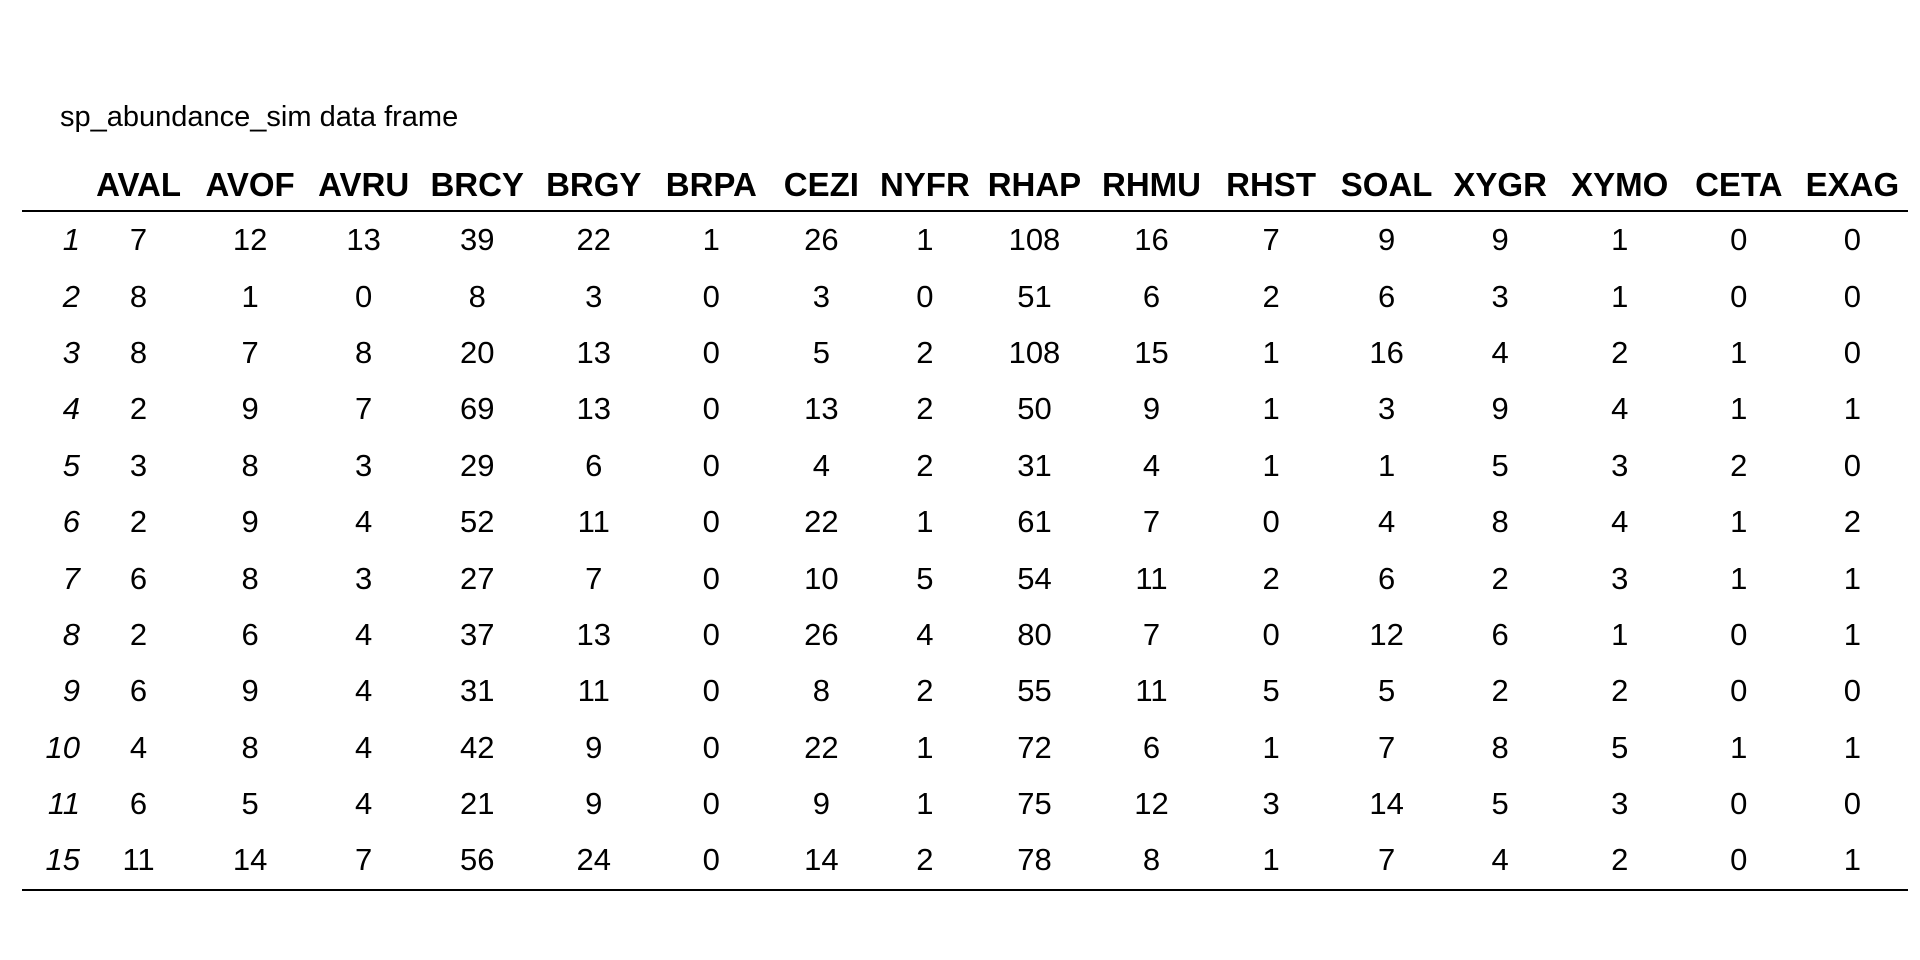  What do you see at coordinates (139, 186) in the screenshot?
I see `column-header-aval: AVAL` at bounding box center [139, 186].